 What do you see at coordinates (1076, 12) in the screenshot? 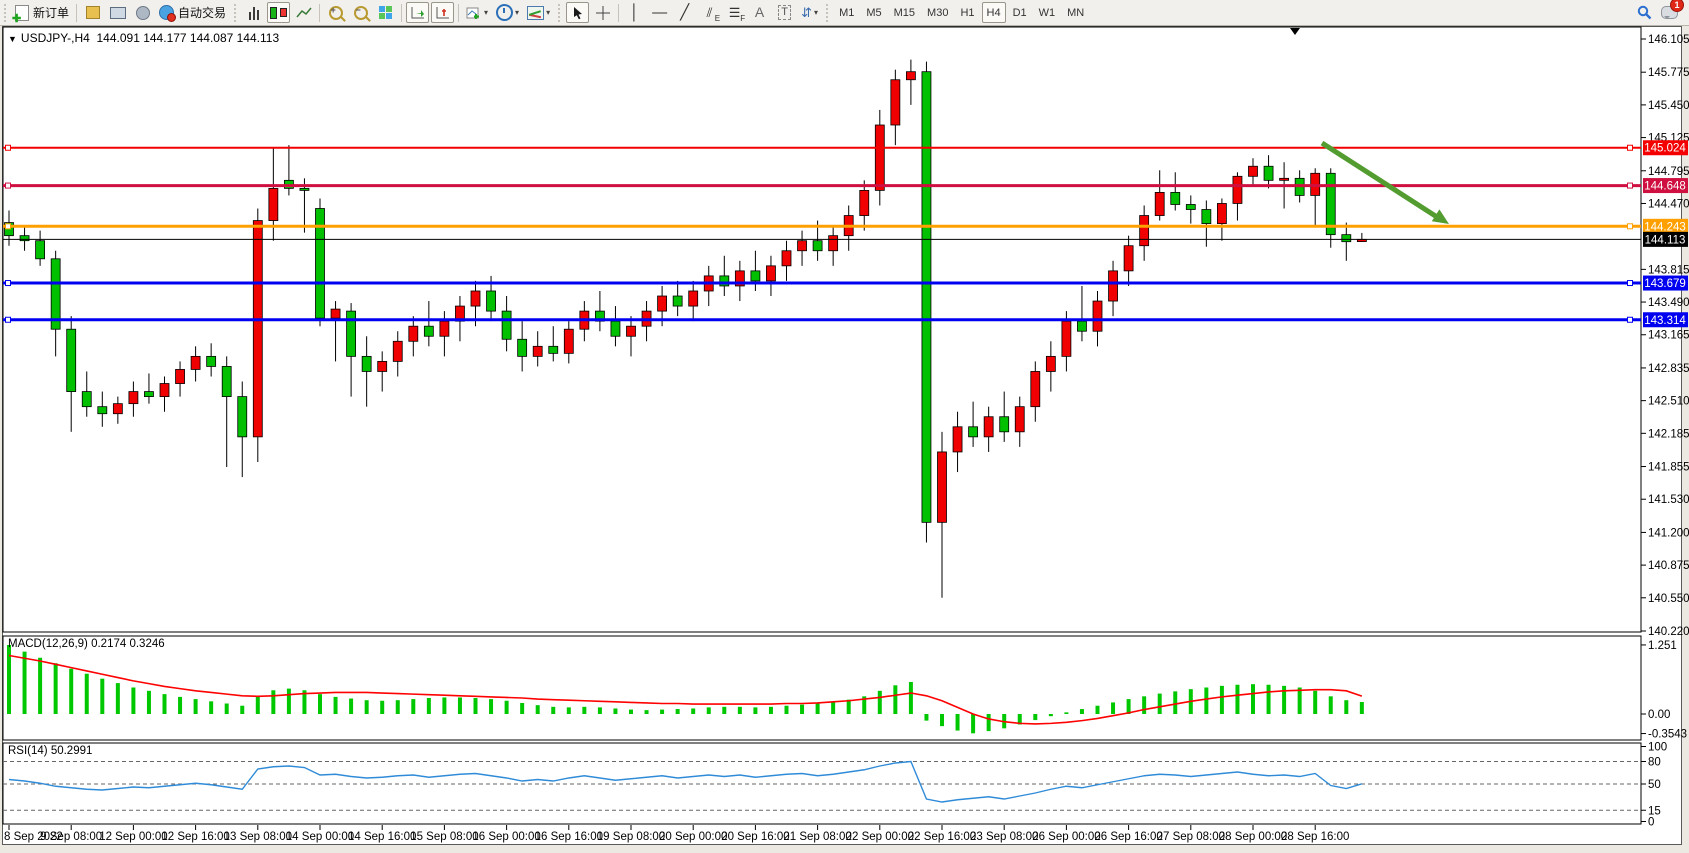
I see `timeframe-button-mn: MN` at bounding box center [1076, 12].